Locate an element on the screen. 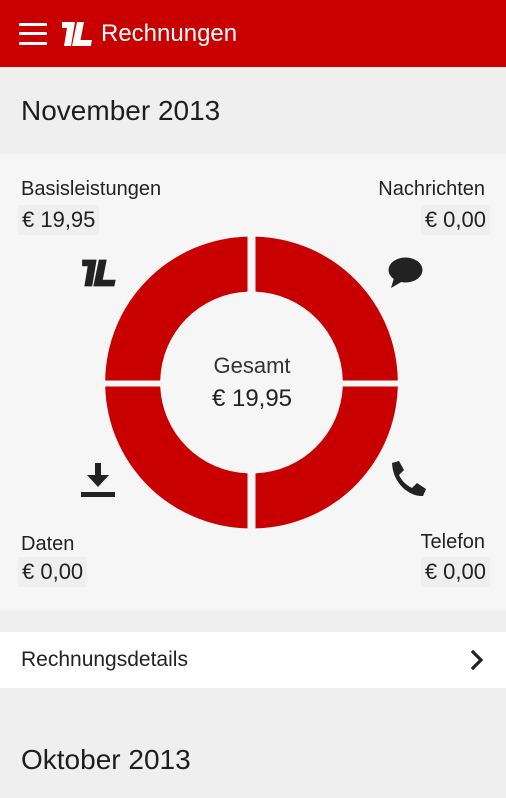 Image resolution: width=506 pixels, height=798 pixels. month-title-oktober: Oktober 2013 is located at coordinates (253, 744).